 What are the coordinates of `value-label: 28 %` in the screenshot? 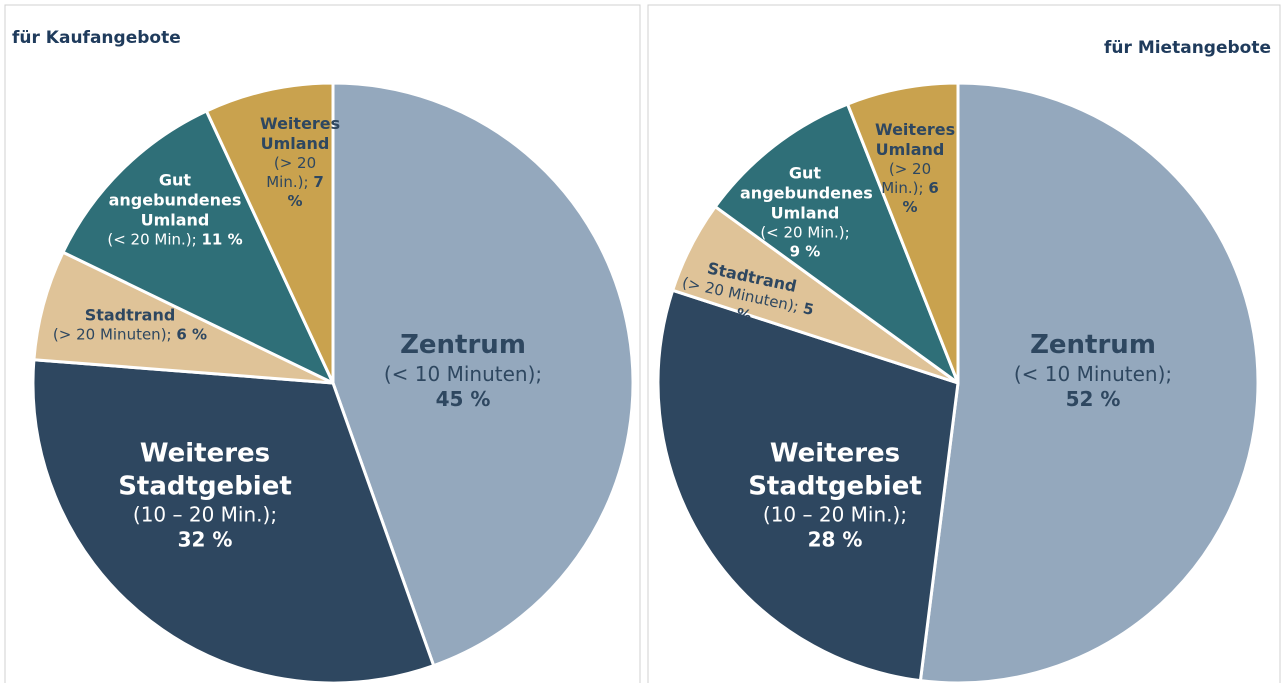 It's located at (835, 539).